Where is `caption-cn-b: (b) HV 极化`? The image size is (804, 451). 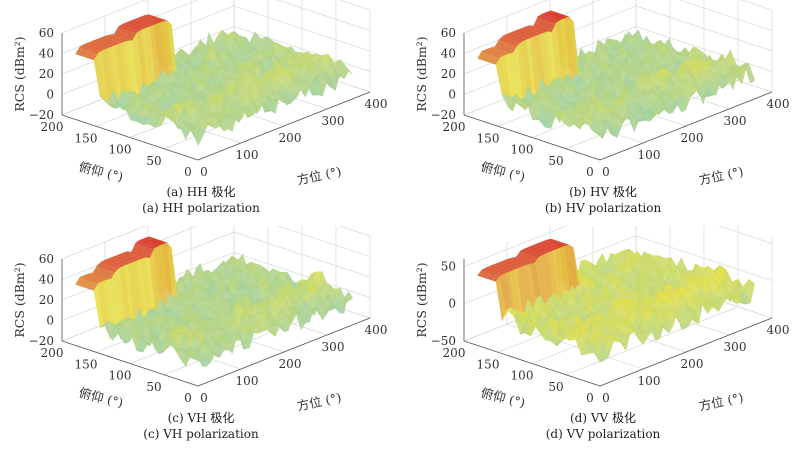 caption-cn-b: (b) HV 极化 is located at coordinates (603, 192).